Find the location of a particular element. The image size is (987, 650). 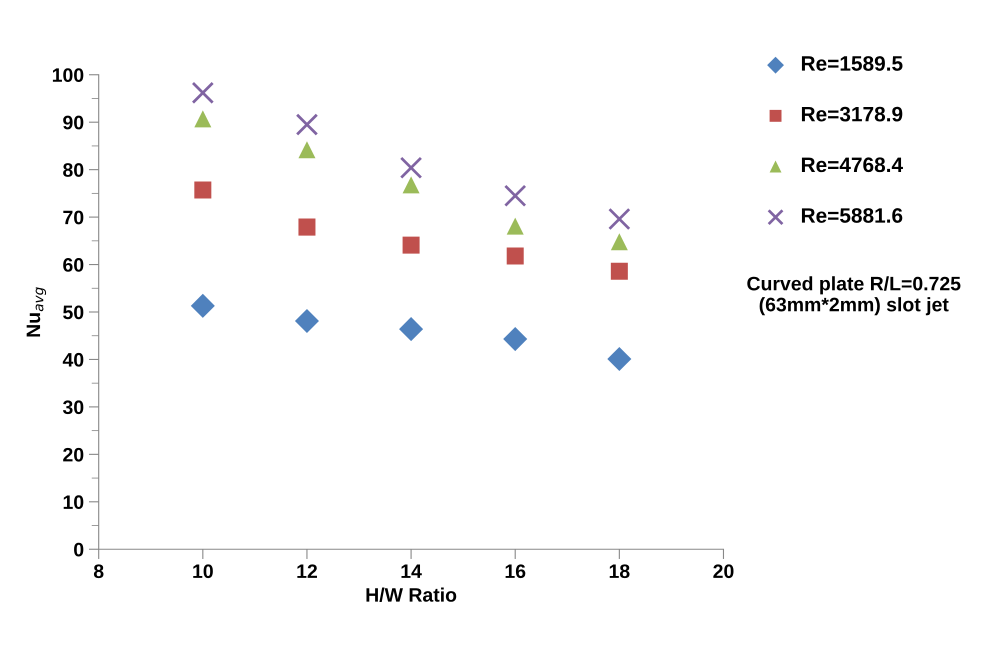

y-tick-label: 70 is located at coordinates (73, 217).